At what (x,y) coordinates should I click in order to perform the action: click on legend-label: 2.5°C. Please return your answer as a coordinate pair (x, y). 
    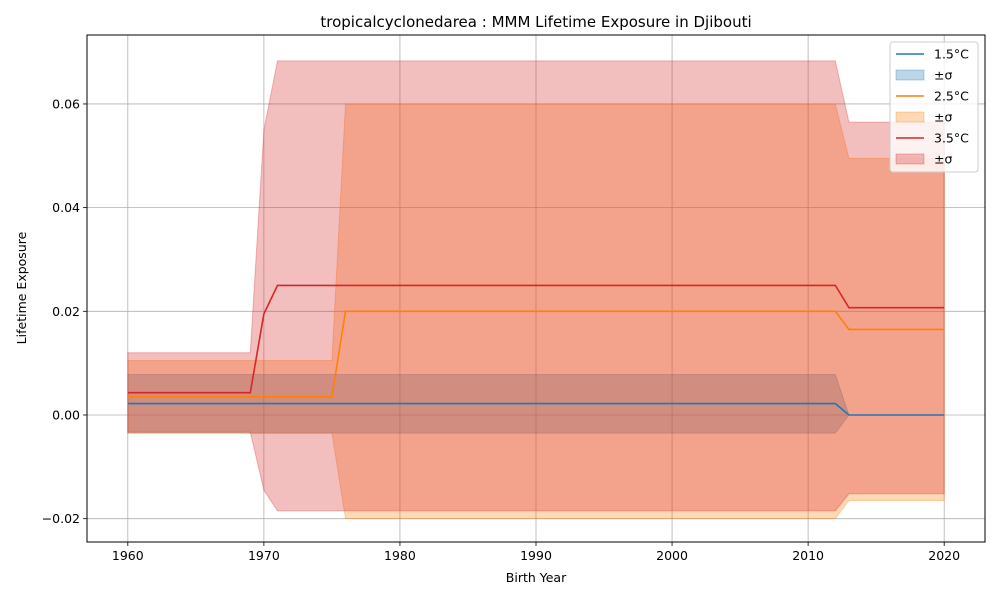
    Looking at the image, I should click on (951, 96).